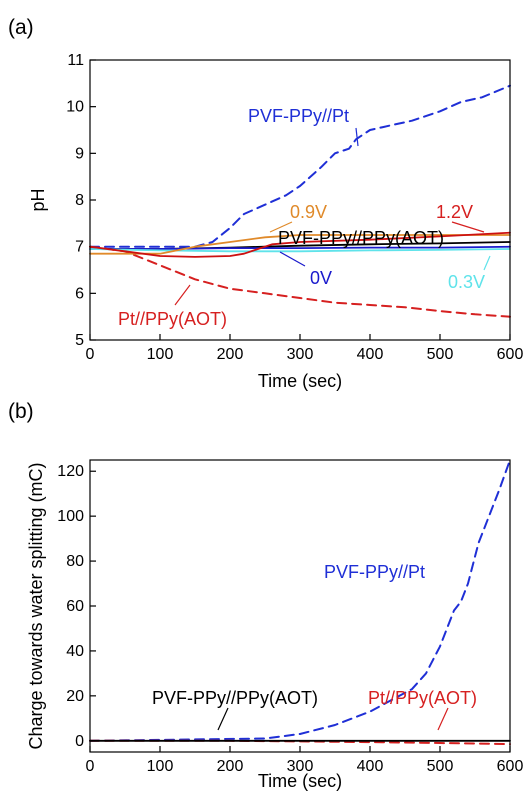  Describe the element at coordinates (79, 340) in the screenshot. I see `y-tick-label: 5` at that location.